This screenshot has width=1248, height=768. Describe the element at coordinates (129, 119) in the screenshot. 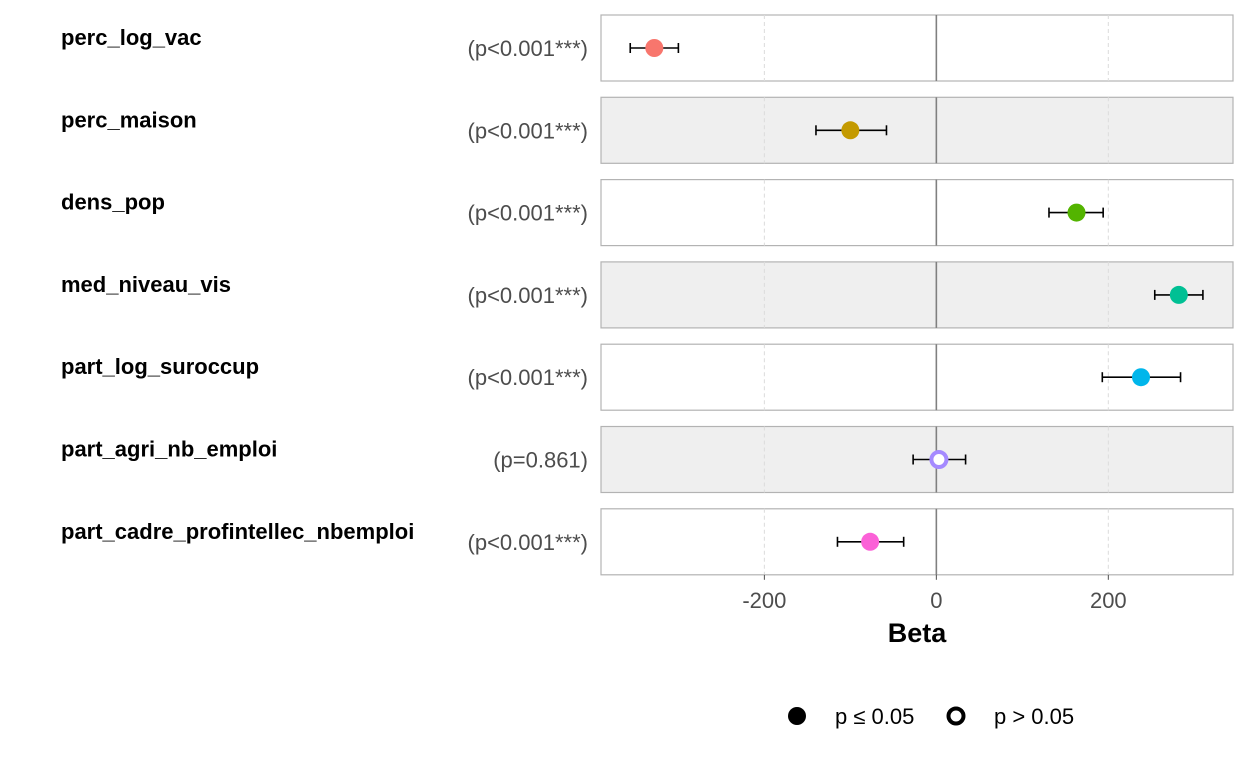

I see `term-label: perc_maison` at that location.